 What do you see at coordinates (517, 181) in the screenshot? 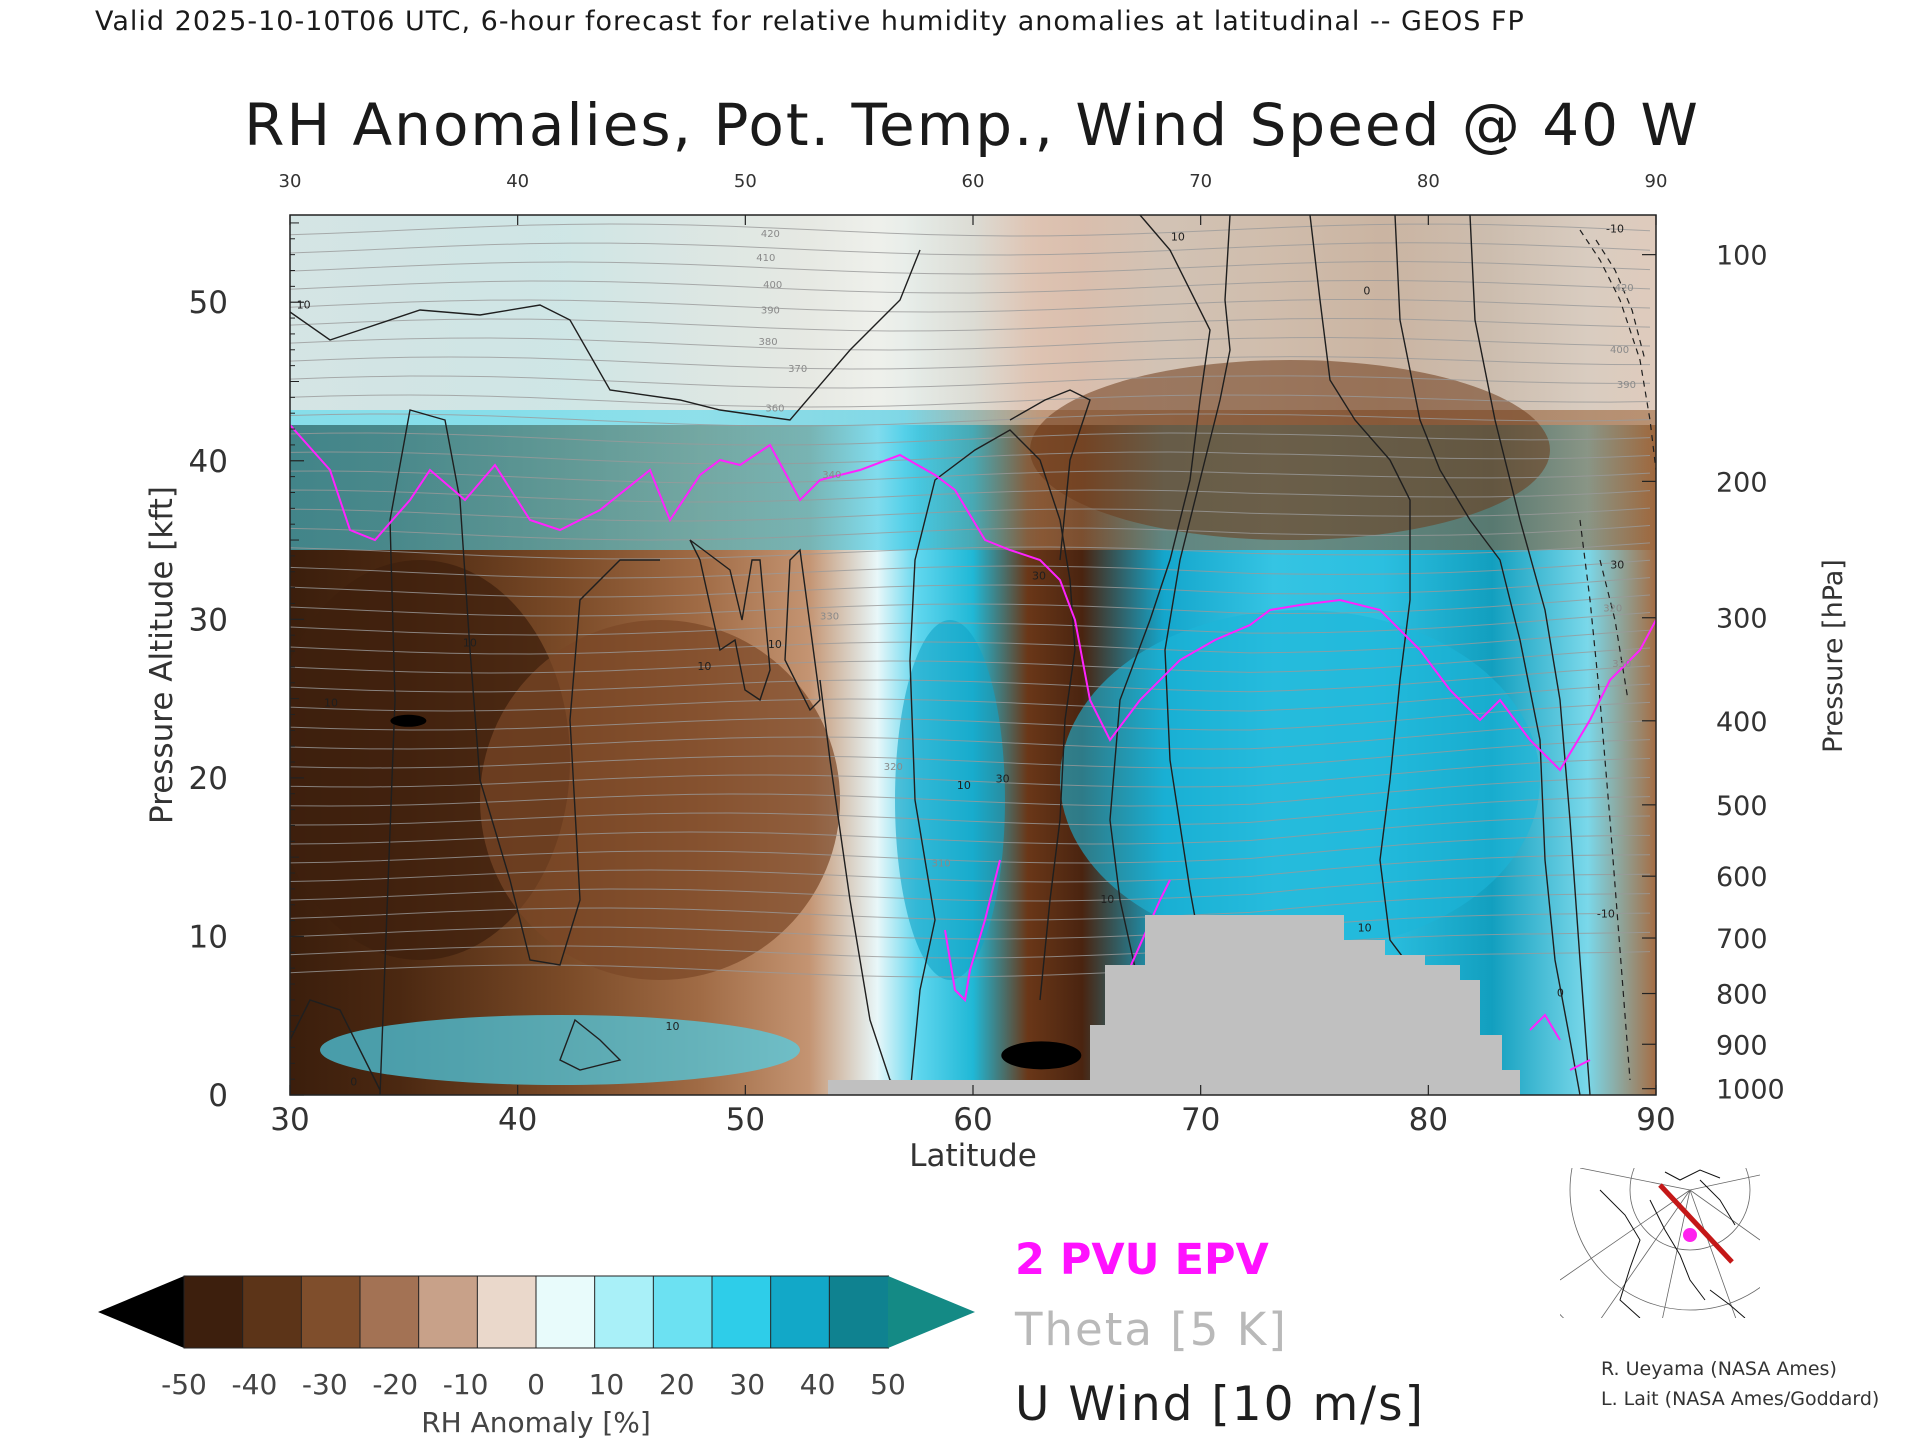
I see `x-top-tick-label: 40` at bounding box center [517, 181].